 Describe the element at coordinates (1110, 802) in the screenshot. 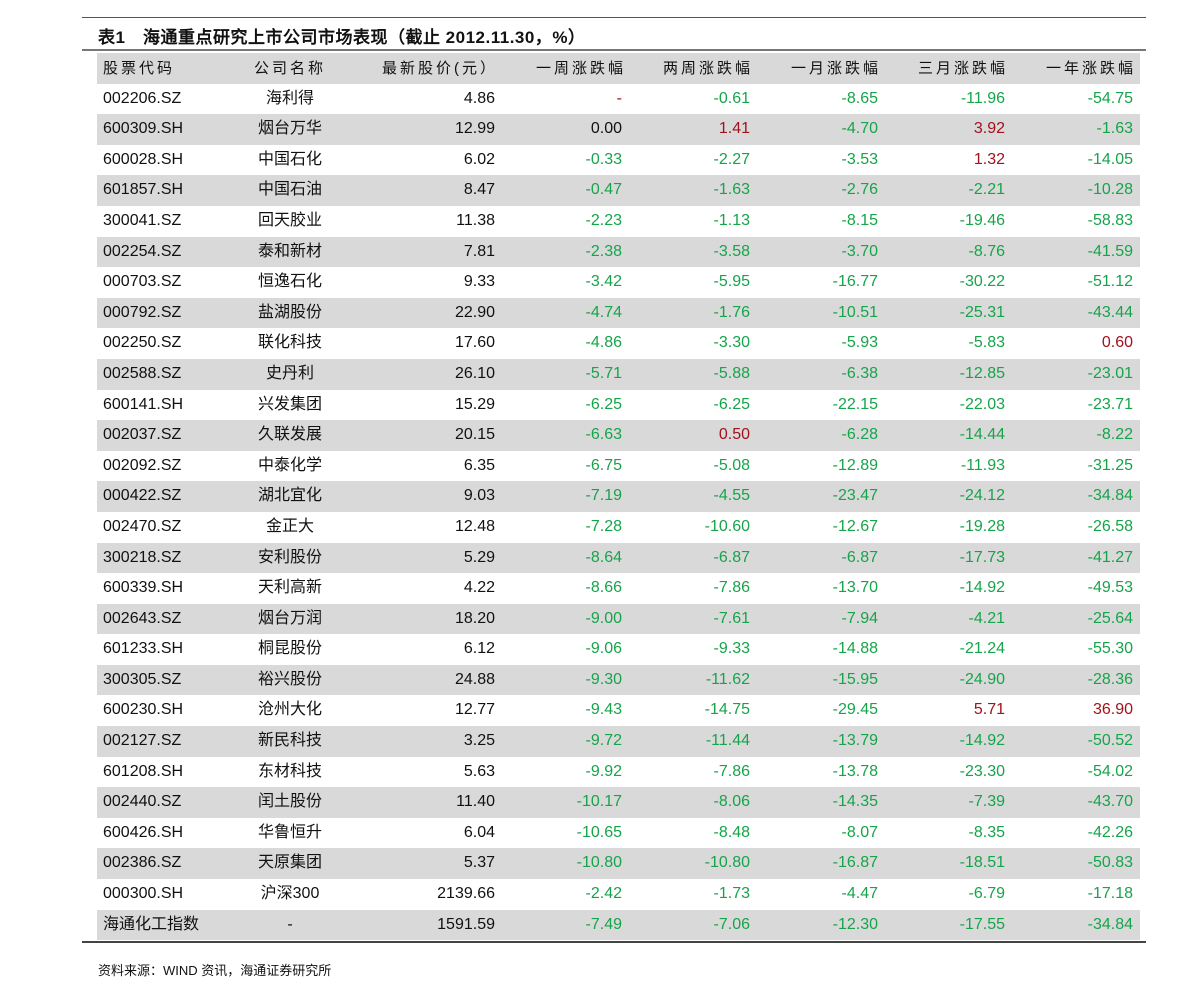

I see `cell-year-change: -43.70` at that location.